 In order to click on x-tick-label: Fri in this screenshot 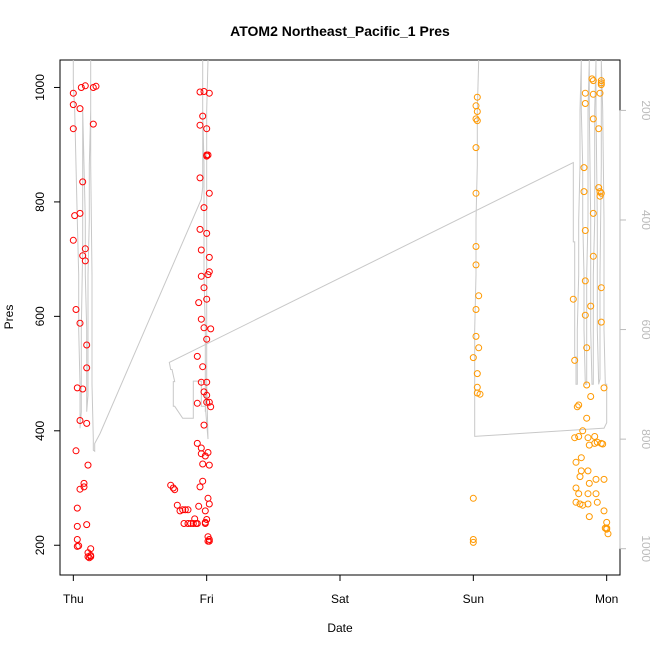, I will do `click(207, 599)`.